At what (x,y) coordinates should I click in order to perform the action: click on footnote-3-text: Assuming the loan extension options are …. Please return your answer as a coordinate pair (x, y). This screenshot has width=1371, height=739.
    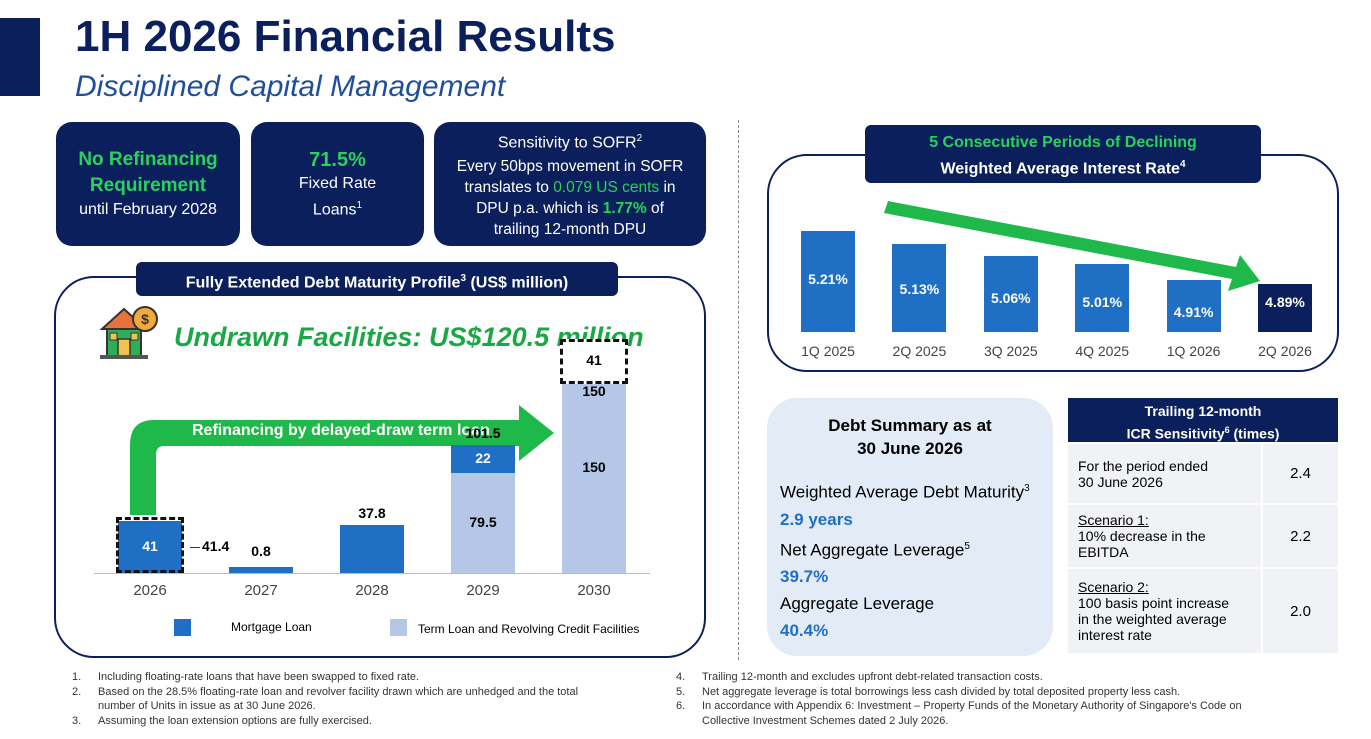
    Looking at the image, I should click on (235, 720).